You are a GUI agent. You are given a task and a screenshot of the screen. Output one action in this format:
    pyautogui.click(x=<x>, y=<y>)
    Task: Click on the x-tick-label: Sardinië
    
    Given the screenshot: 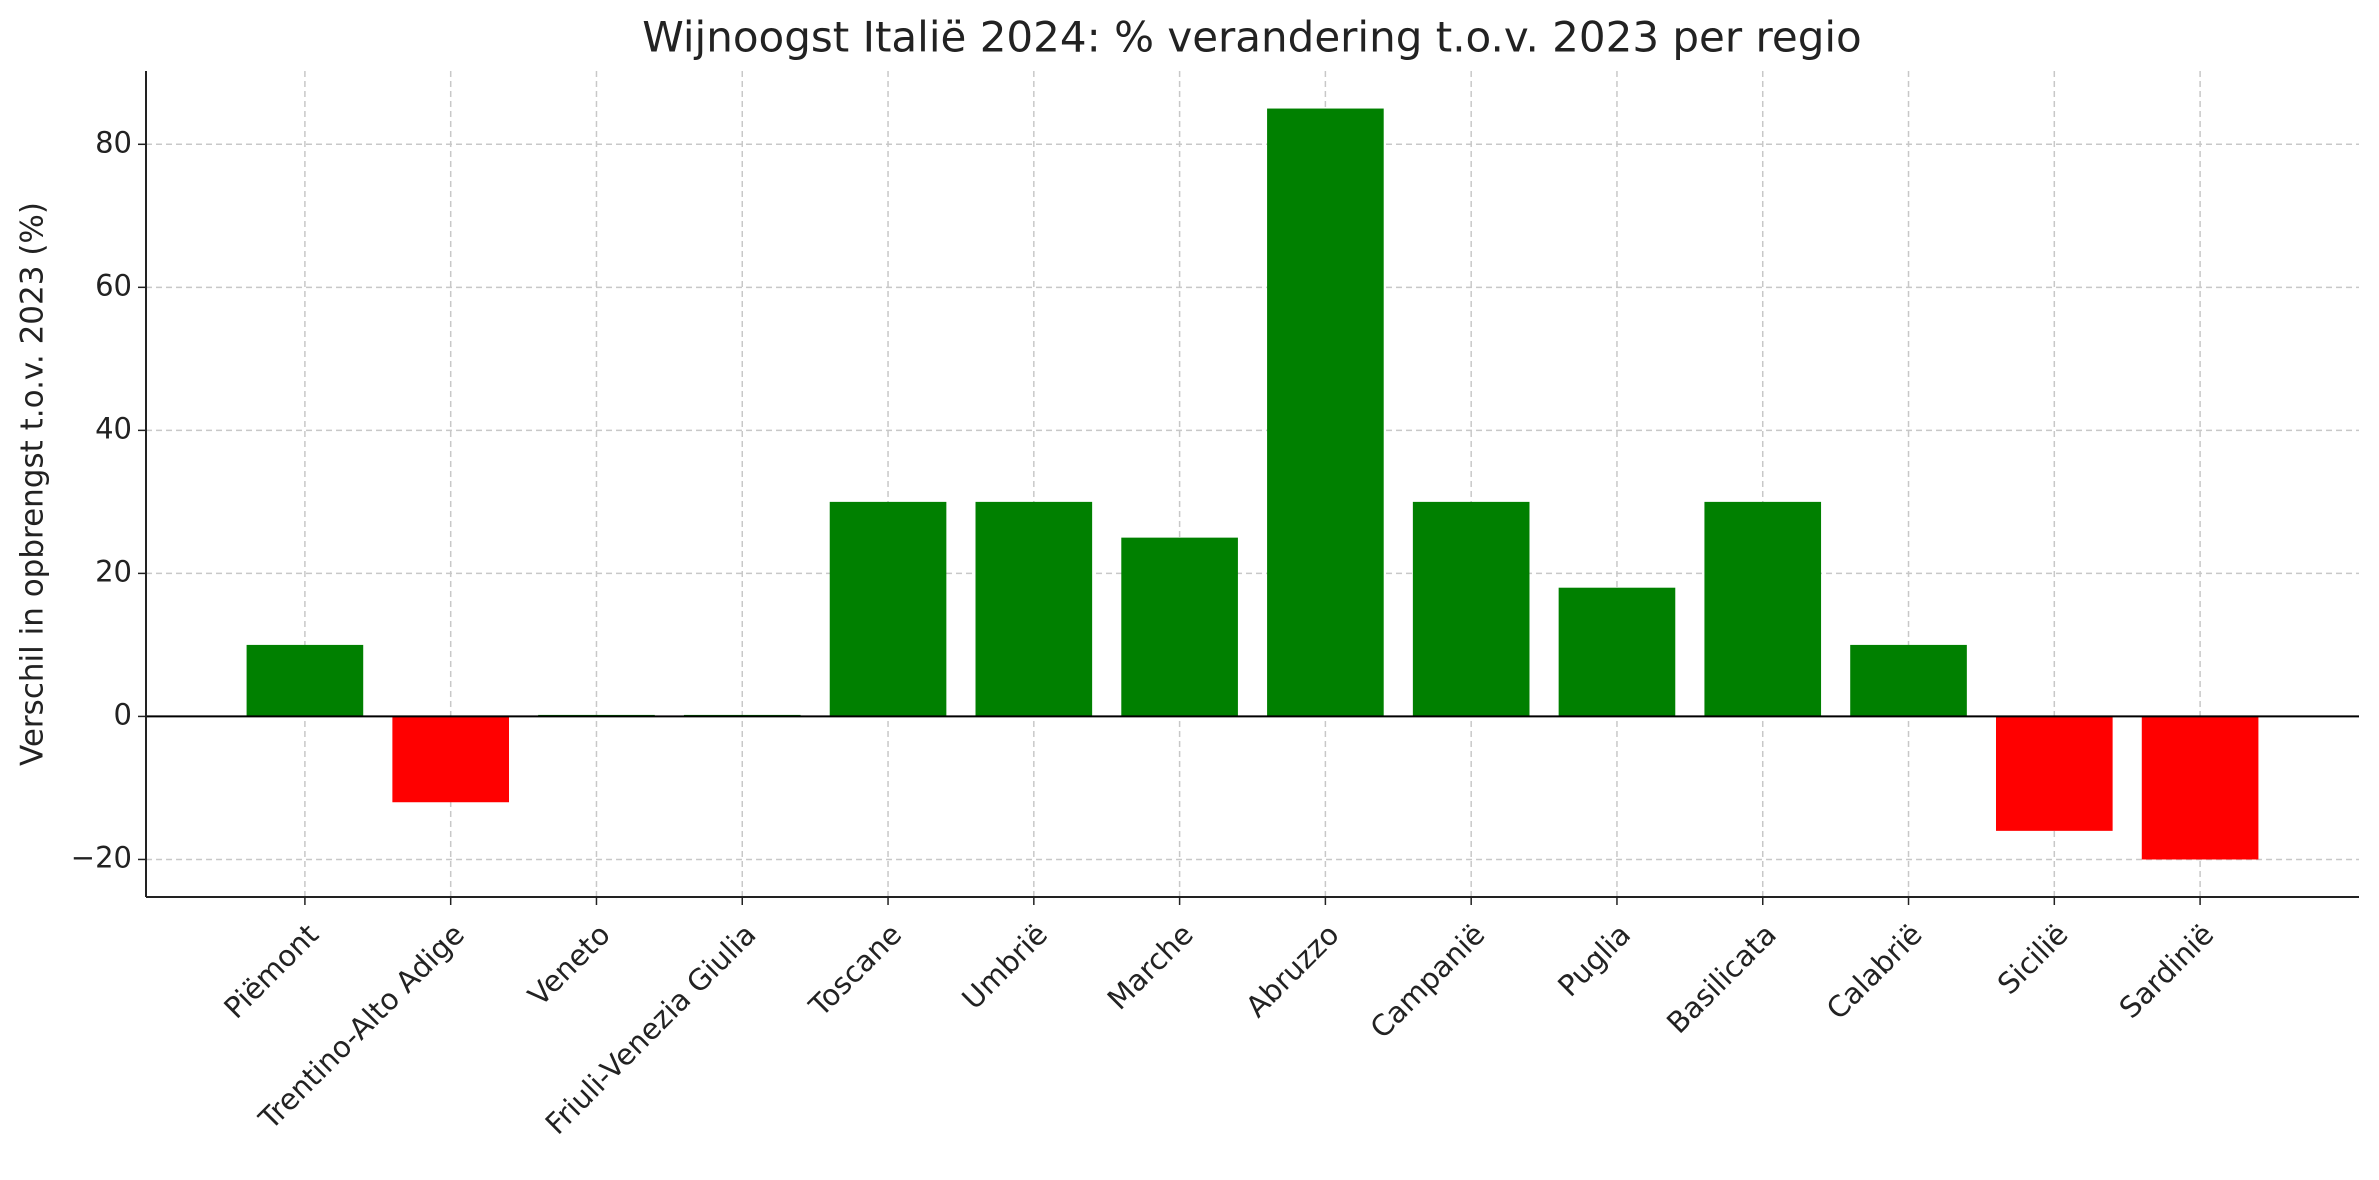 What is the action you would take?
    pyautogui.click(x=2167, y=971)
    